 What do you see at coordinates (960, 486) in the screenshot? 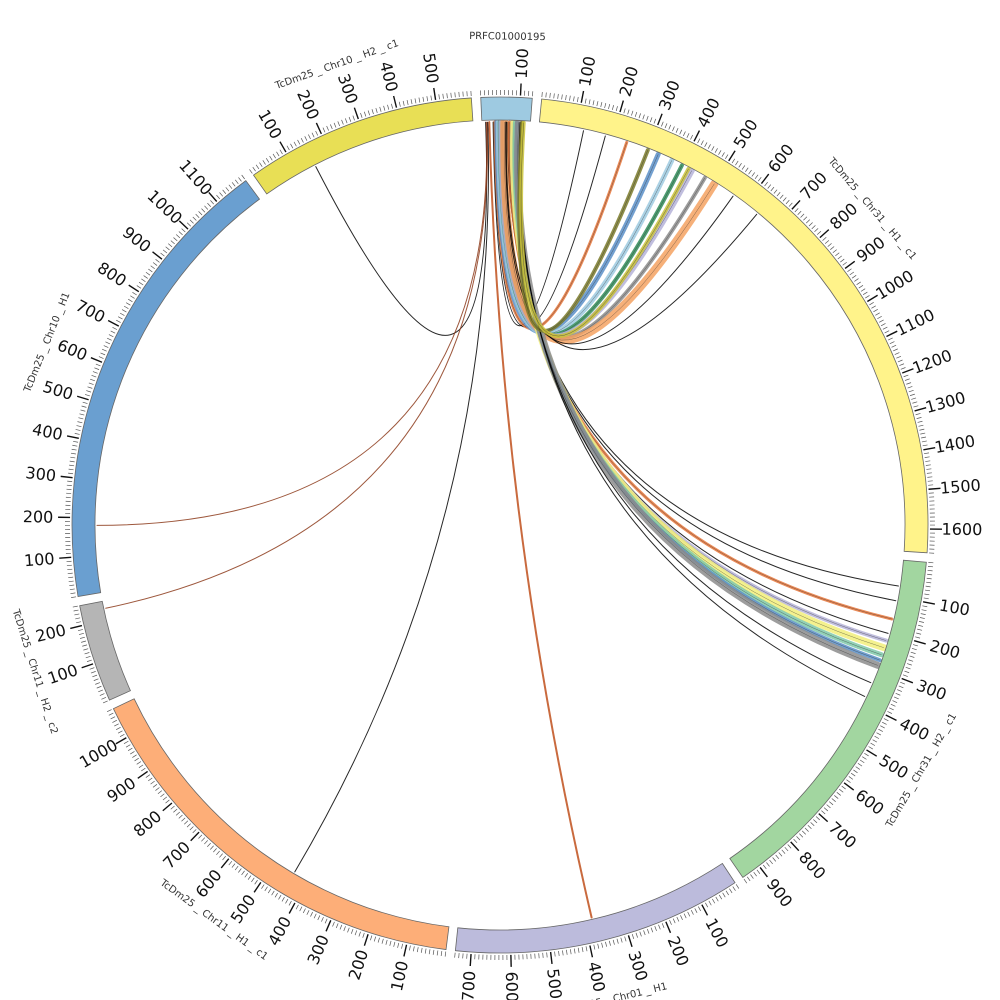
I see `tick-label: 1500` at bounding box center [960, 486].